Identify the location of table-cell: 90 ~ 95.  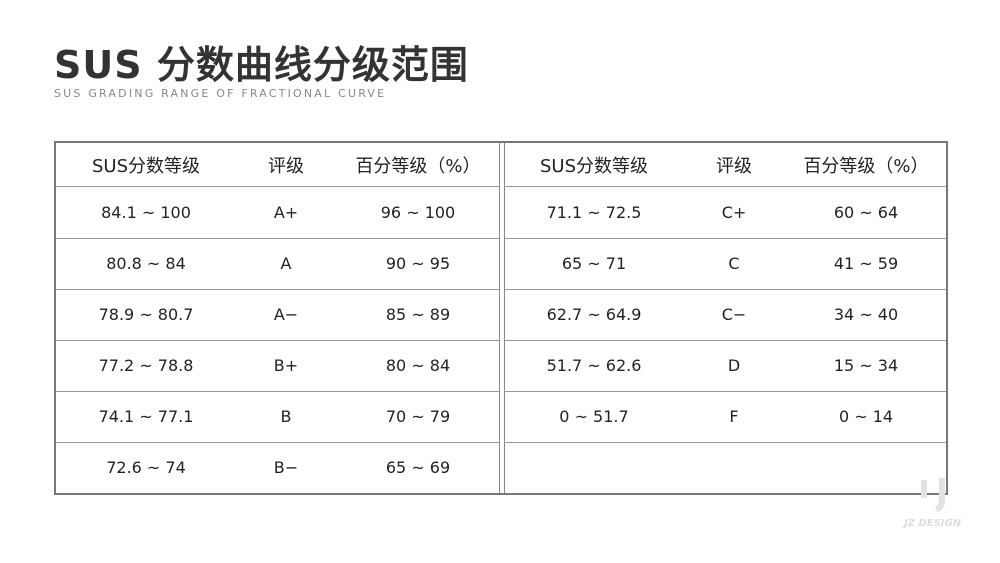
(418, 263).